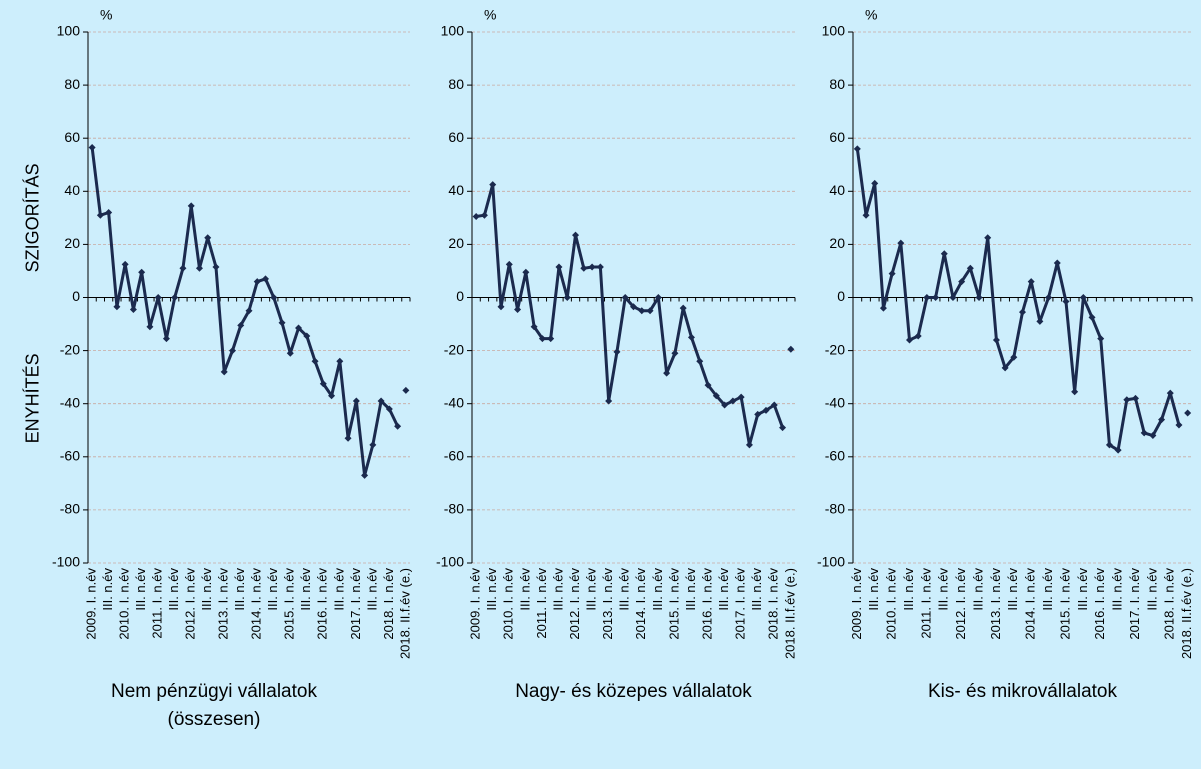 This screenshot has height=769, width=1201. I want to click on x-tick-label: 2014. I. n.év, so click(640, 604).